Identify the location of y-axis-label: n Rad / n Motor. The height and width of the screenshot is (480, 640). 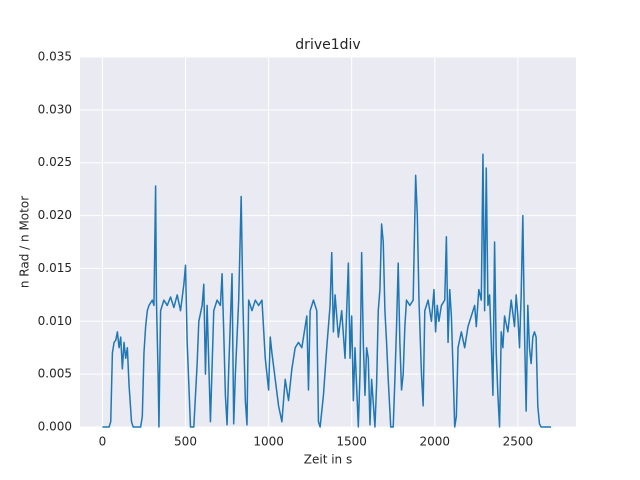
(25, 242).